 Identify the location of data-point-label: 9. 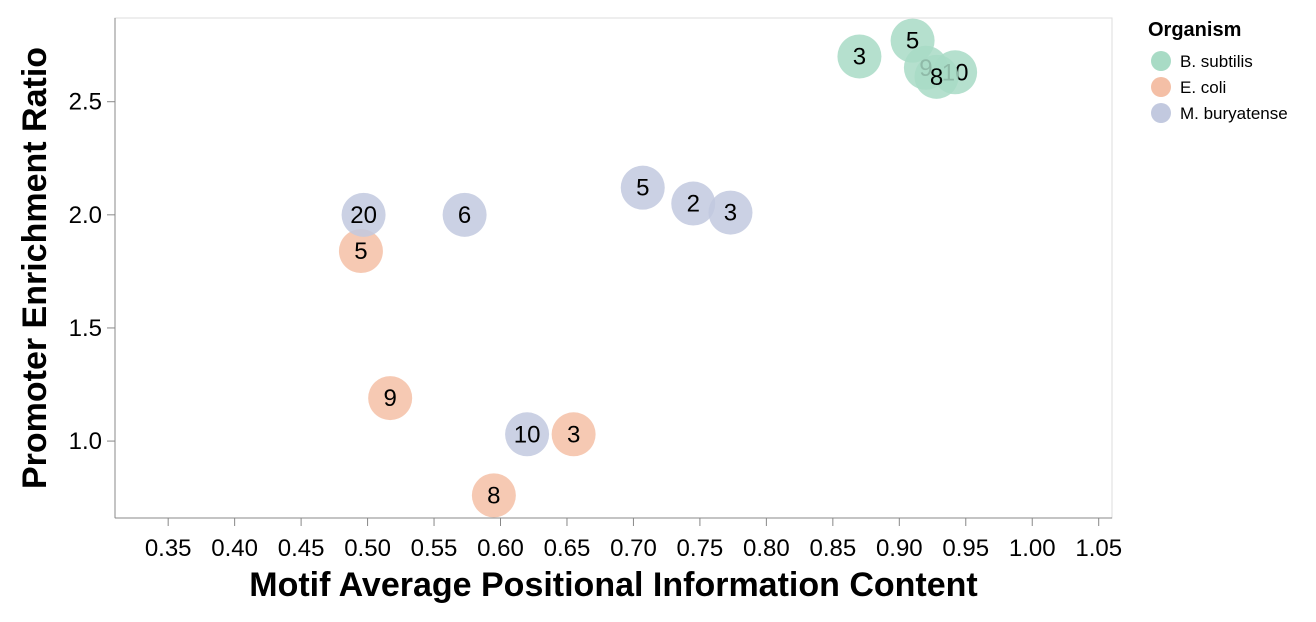
(389, 398).